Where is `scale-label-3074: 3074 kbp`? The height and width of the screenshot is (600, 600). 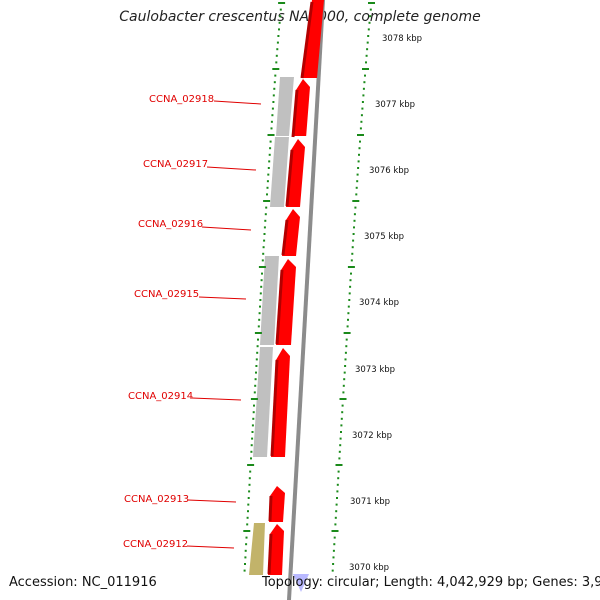 scale-label-3074: 3074 kbp is located at coordinates (379, 303).